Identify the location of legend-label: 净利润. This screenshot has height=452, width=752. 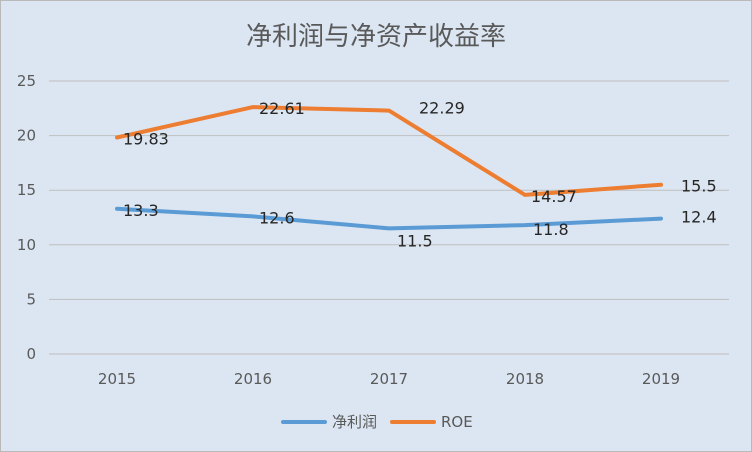
(354, 422).